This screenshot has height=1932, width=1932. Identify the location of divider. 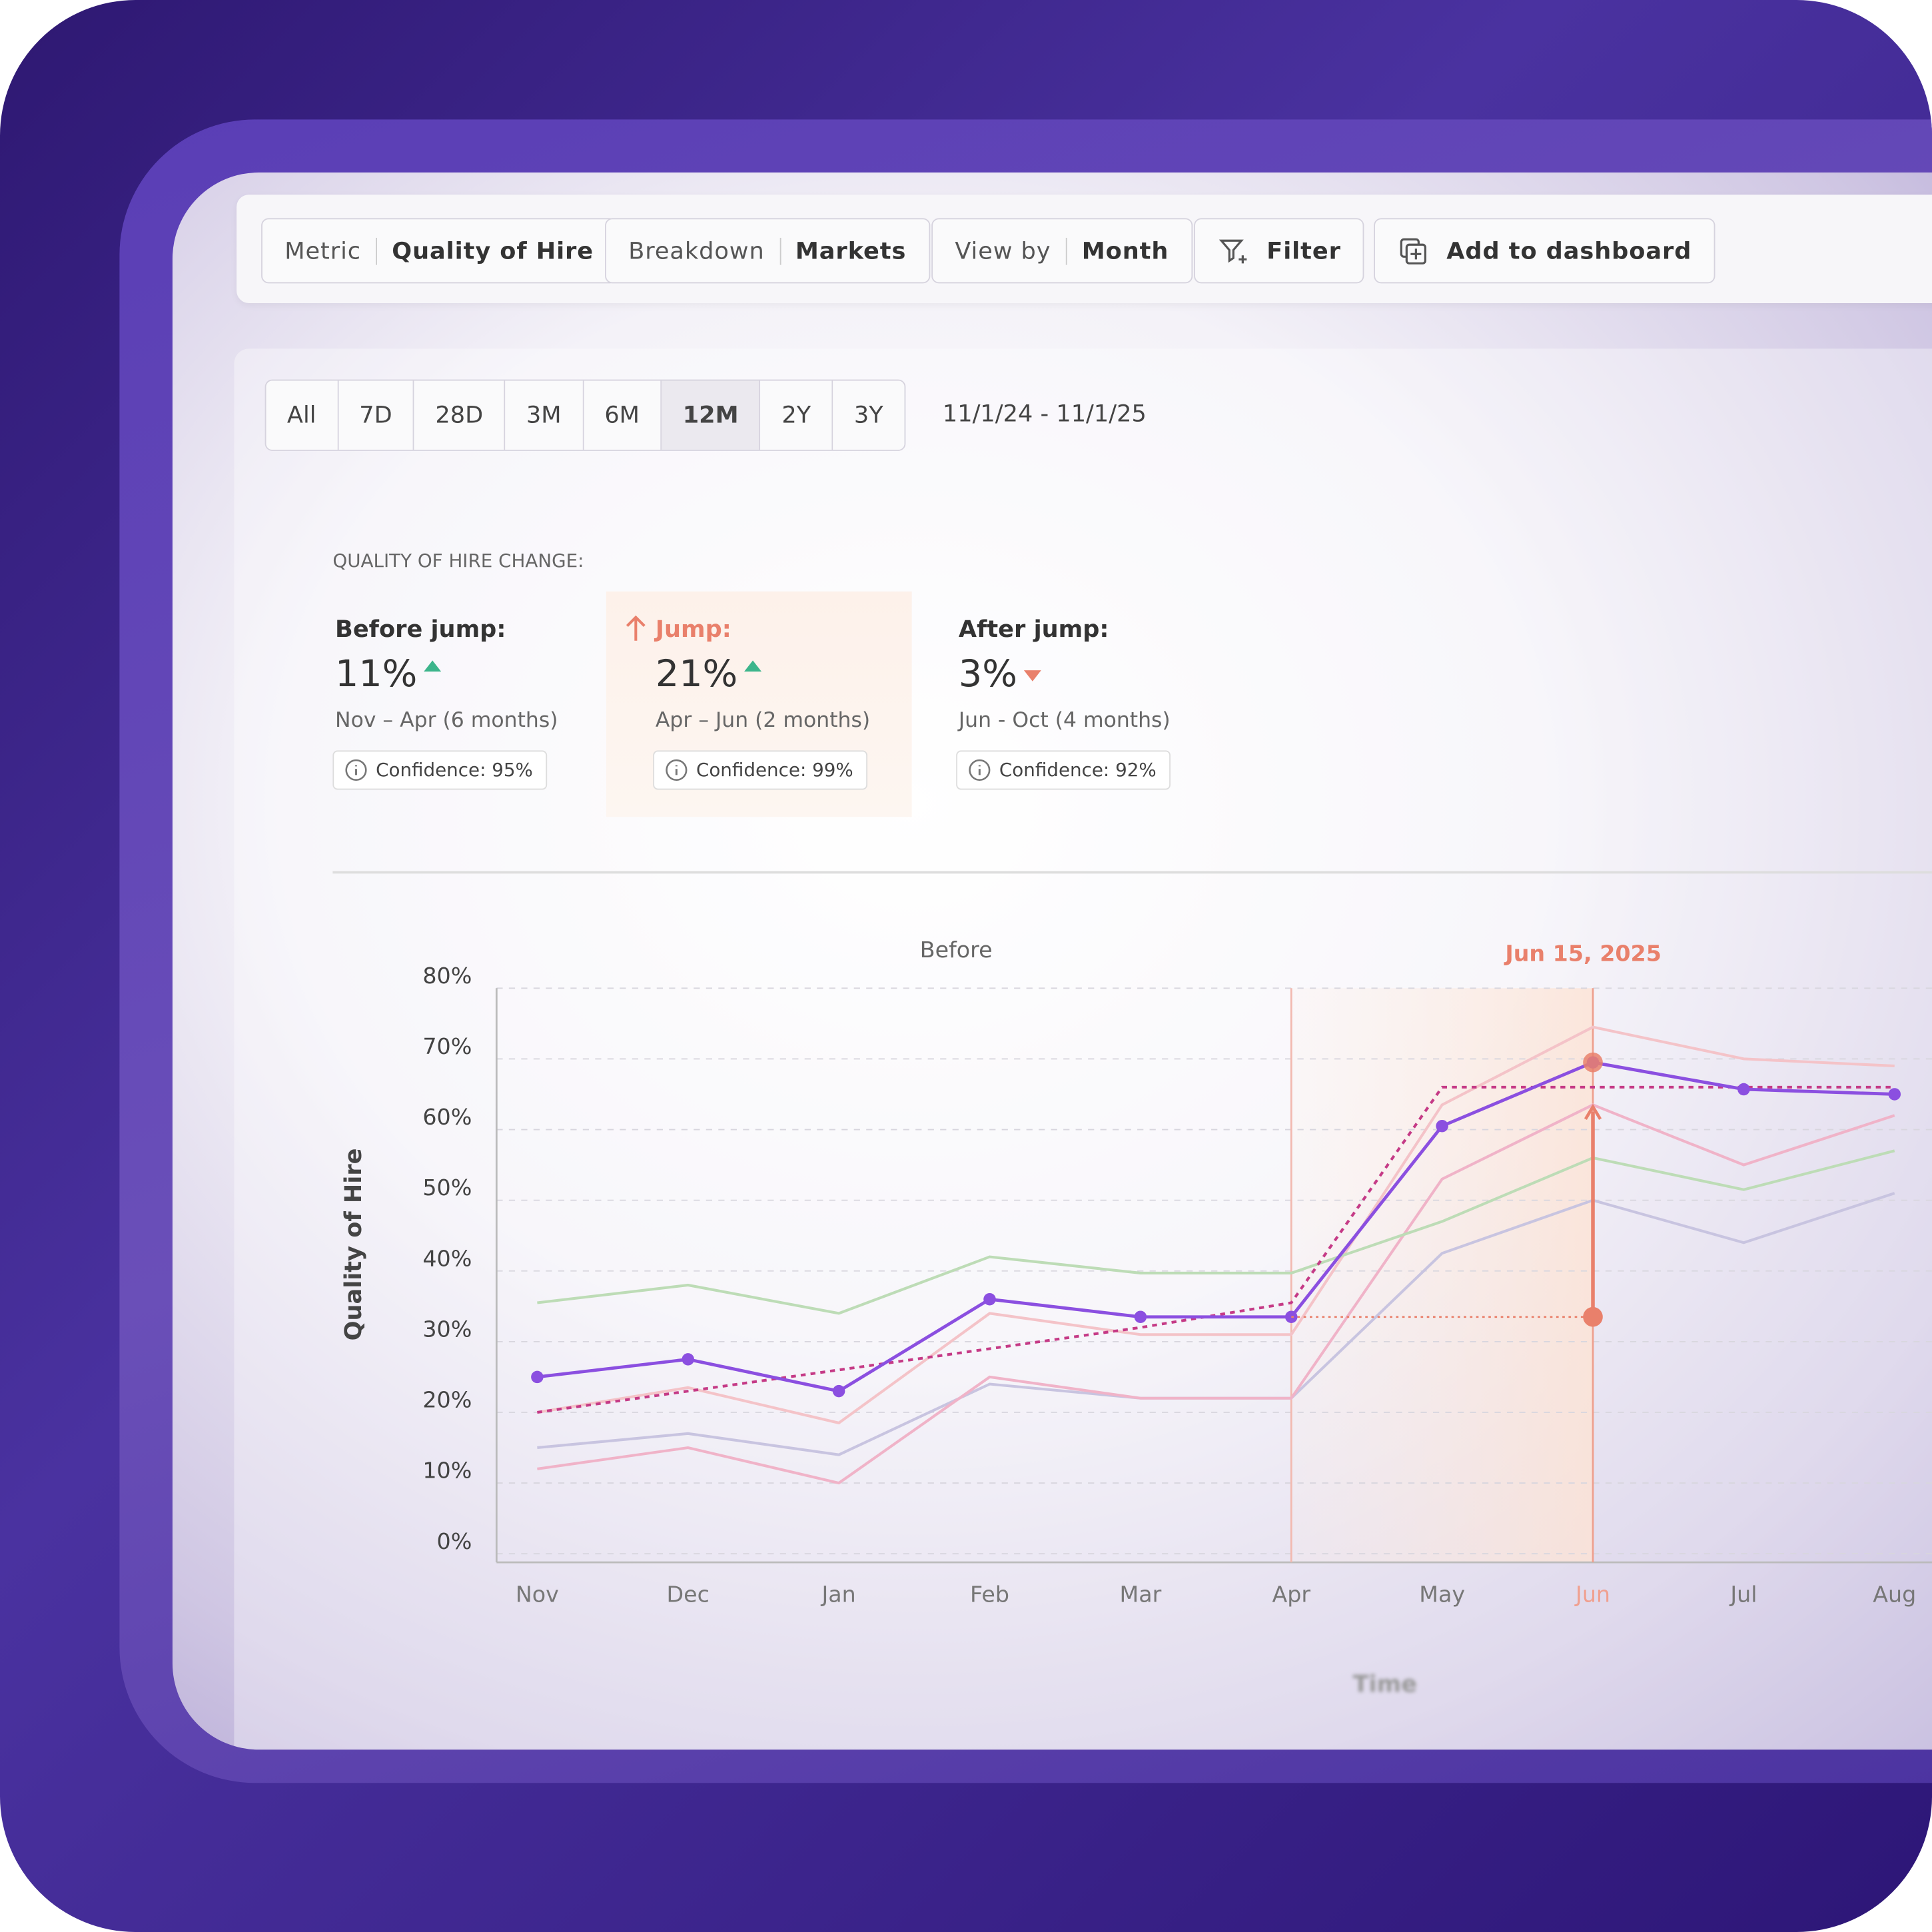
(1132, 872).